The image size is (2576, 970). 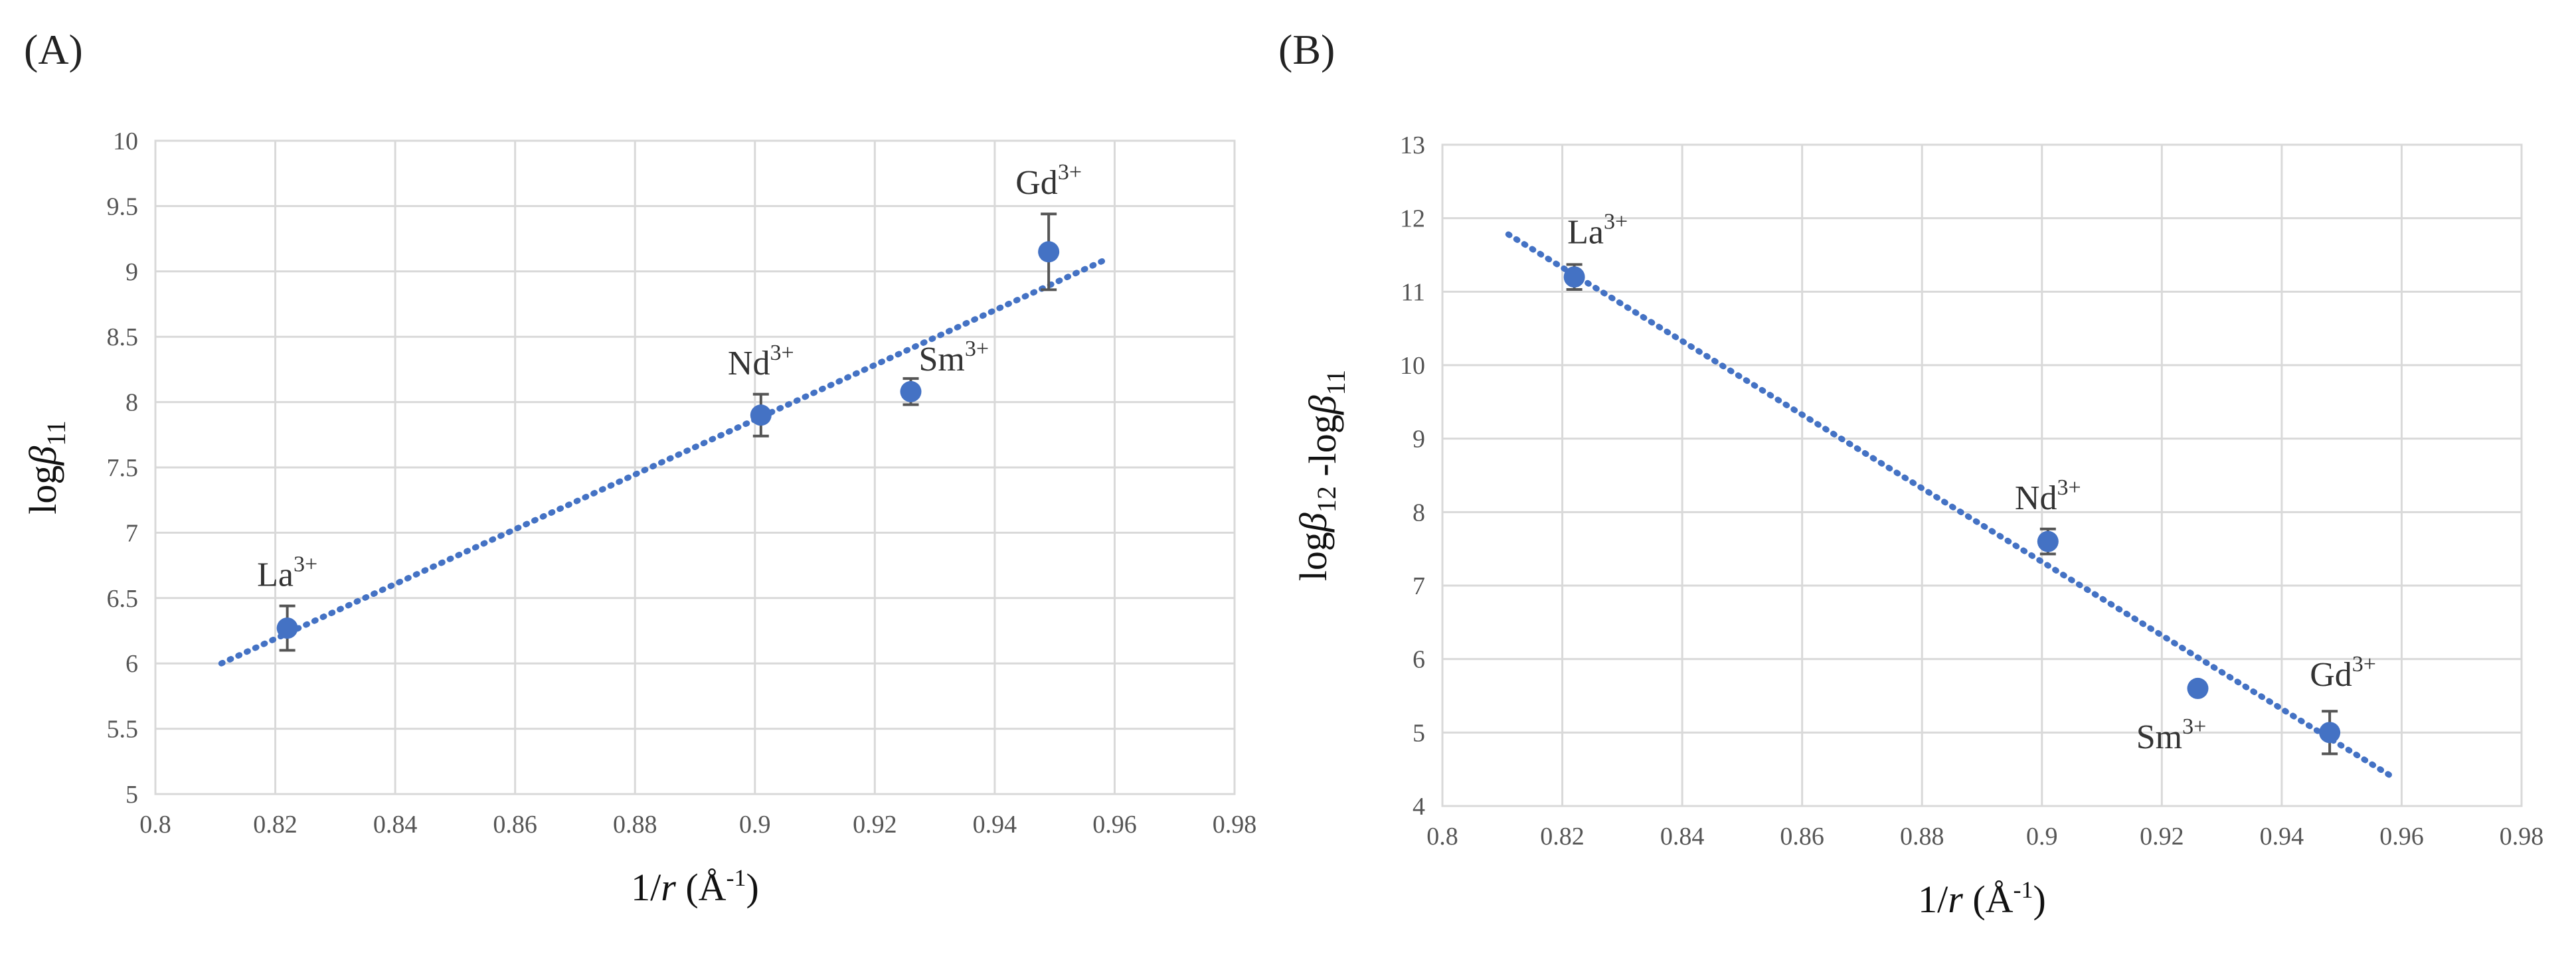 What do you see at coordinates (123, 206) in the screenshot?
I see `y-tick-label: 9.5` at bounding box center [123, 206].